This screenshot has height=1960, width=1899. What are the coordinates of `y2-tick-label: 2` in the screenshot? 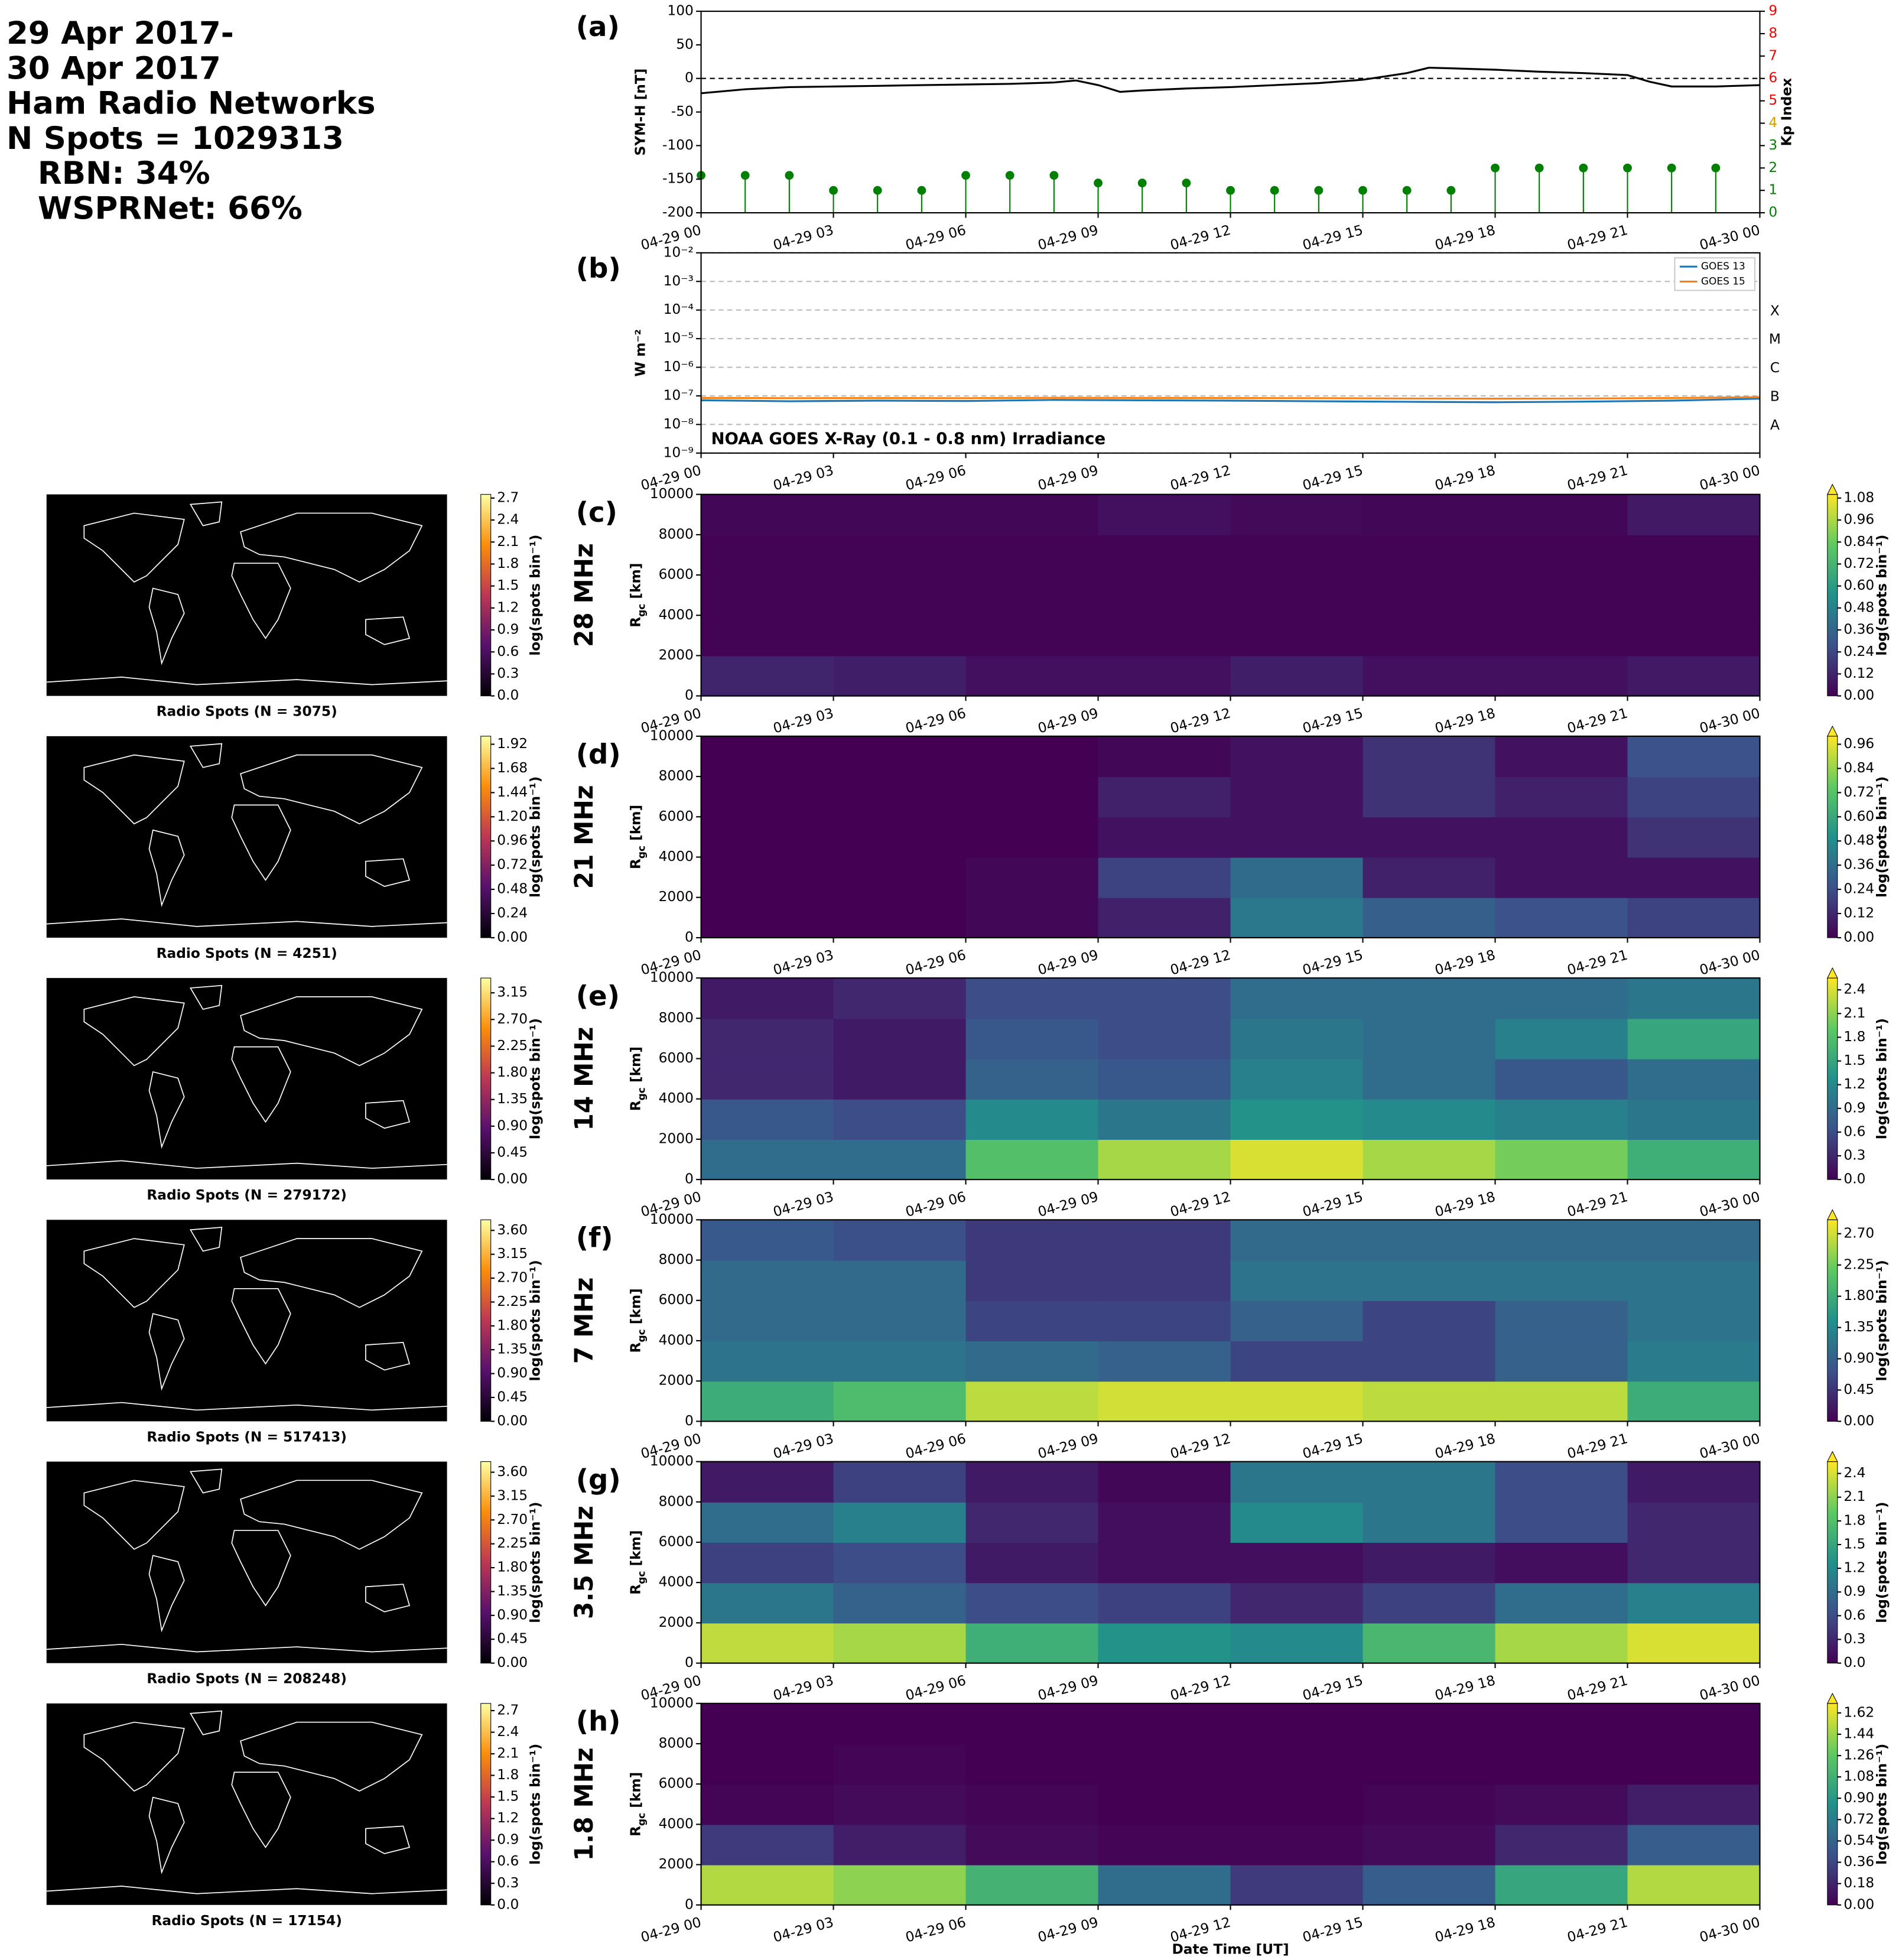 It's located at (1772, 167).